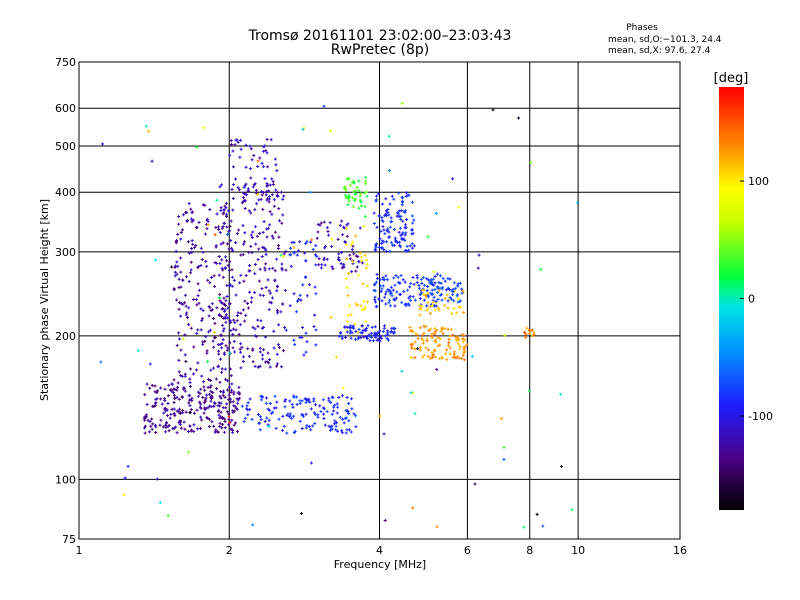 This screenshot has width=800, height=600. Describe the element at coordinates (659, 51) in the screenshot. I see `stats-line-x: mean, sd,X: 97.6, 27.4` at that location.